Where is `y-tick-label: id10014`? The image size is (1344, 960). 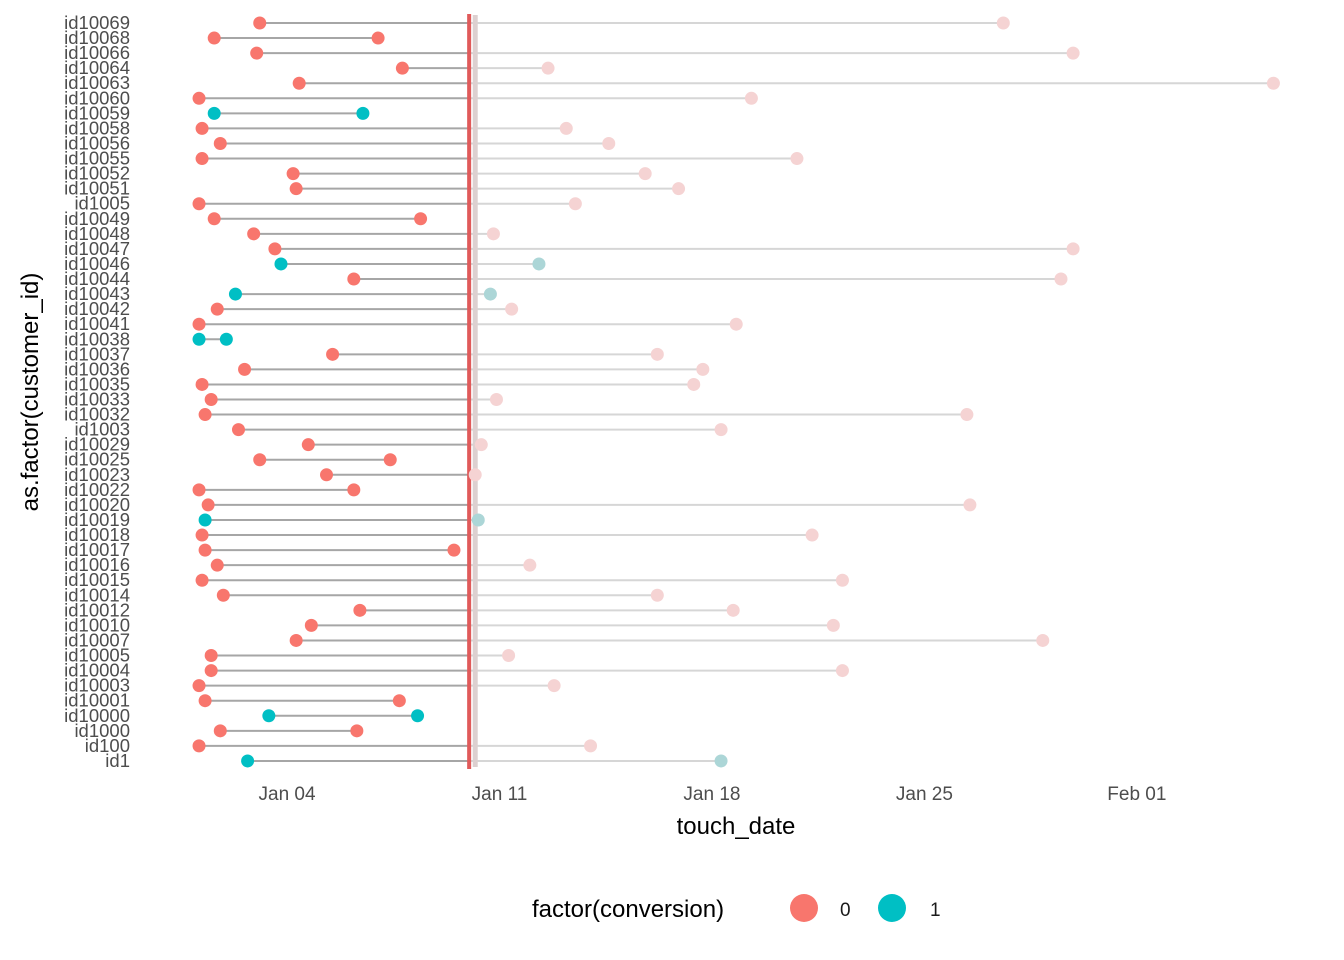 y-tick-label: id10014 is located at coordinates (97, 594).